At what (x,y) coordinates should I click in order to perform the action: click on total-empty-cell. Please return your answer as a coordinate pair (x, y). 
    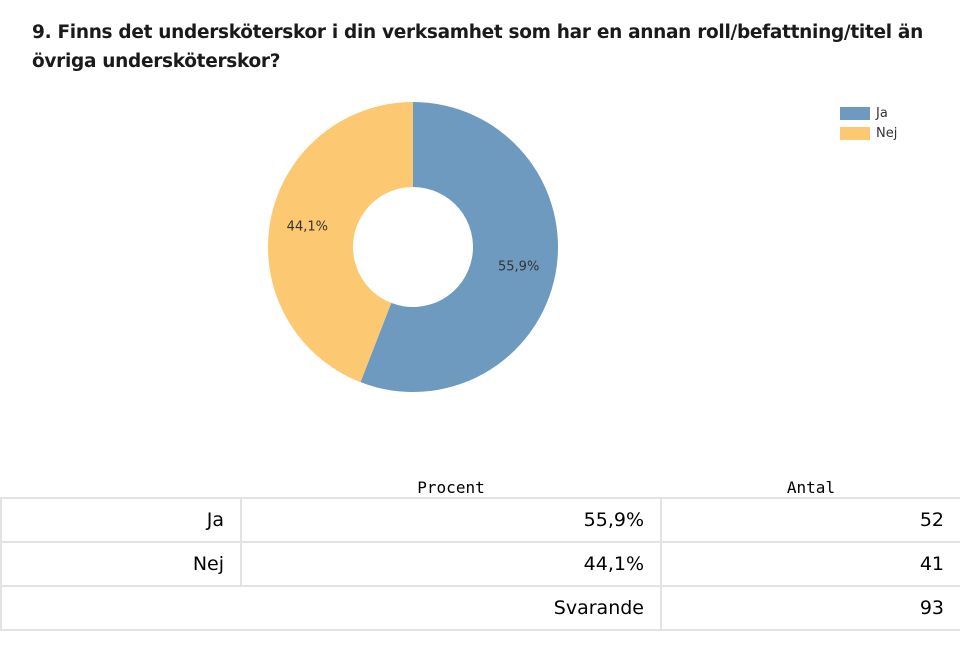
    Looking at the image, I should click on (120, 608).